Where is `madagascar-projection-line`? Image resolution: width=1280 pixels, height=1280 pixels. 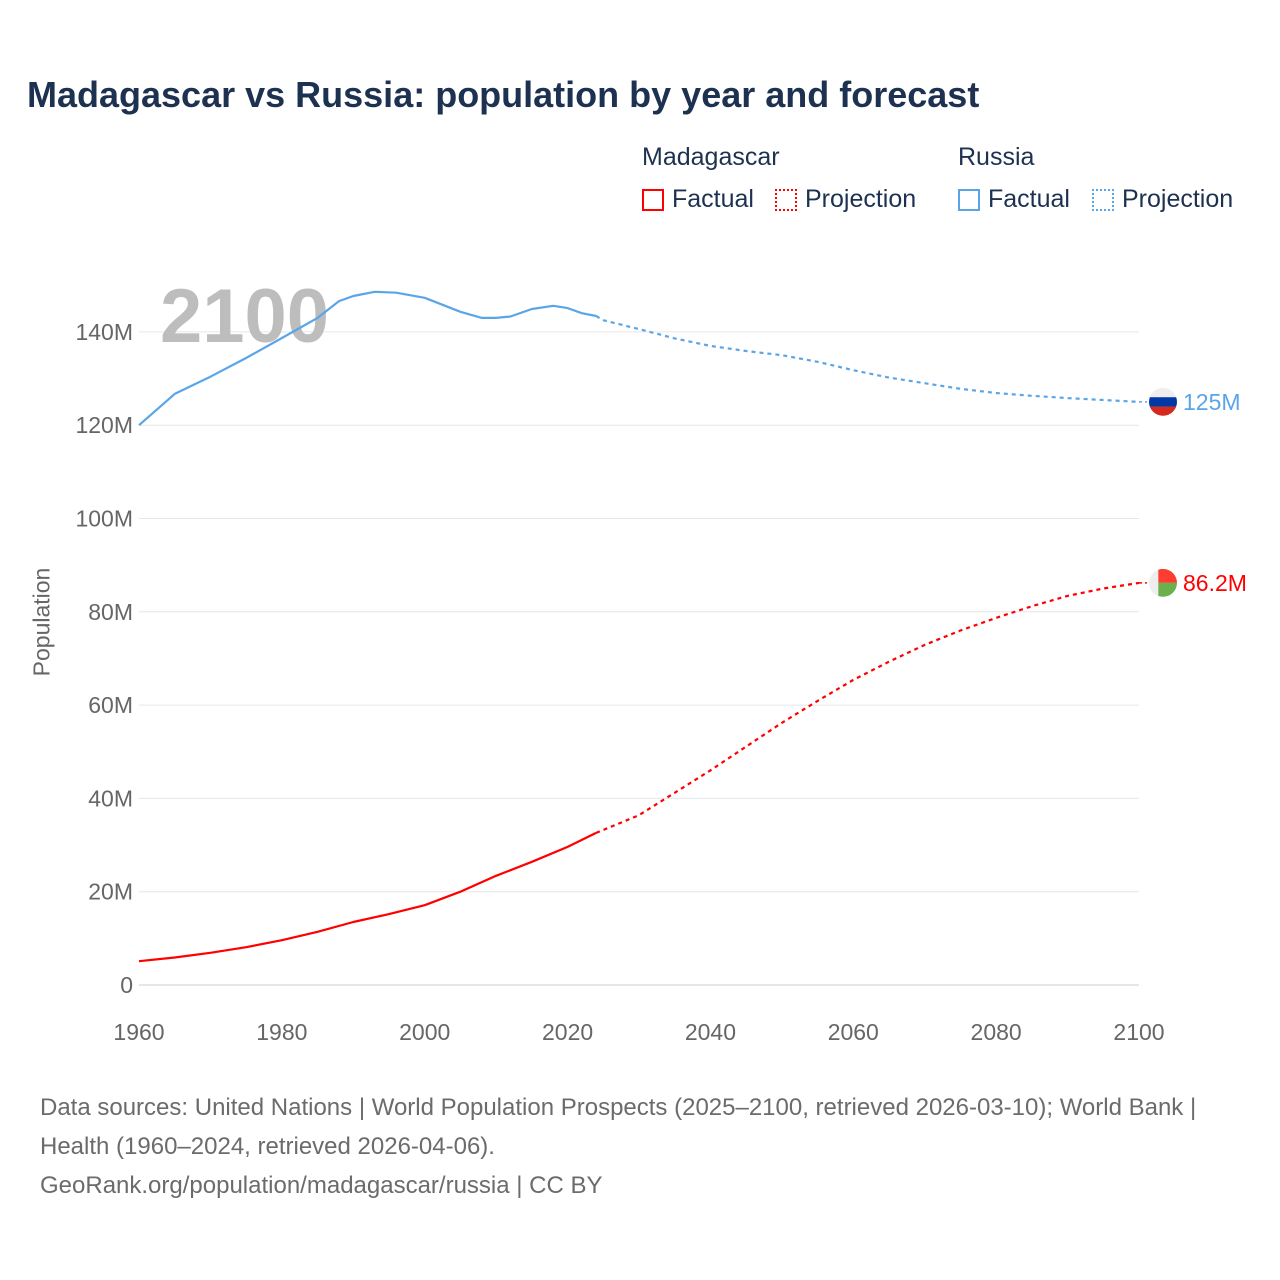 madagascar-projection-line is located at coordinates (867, 707).